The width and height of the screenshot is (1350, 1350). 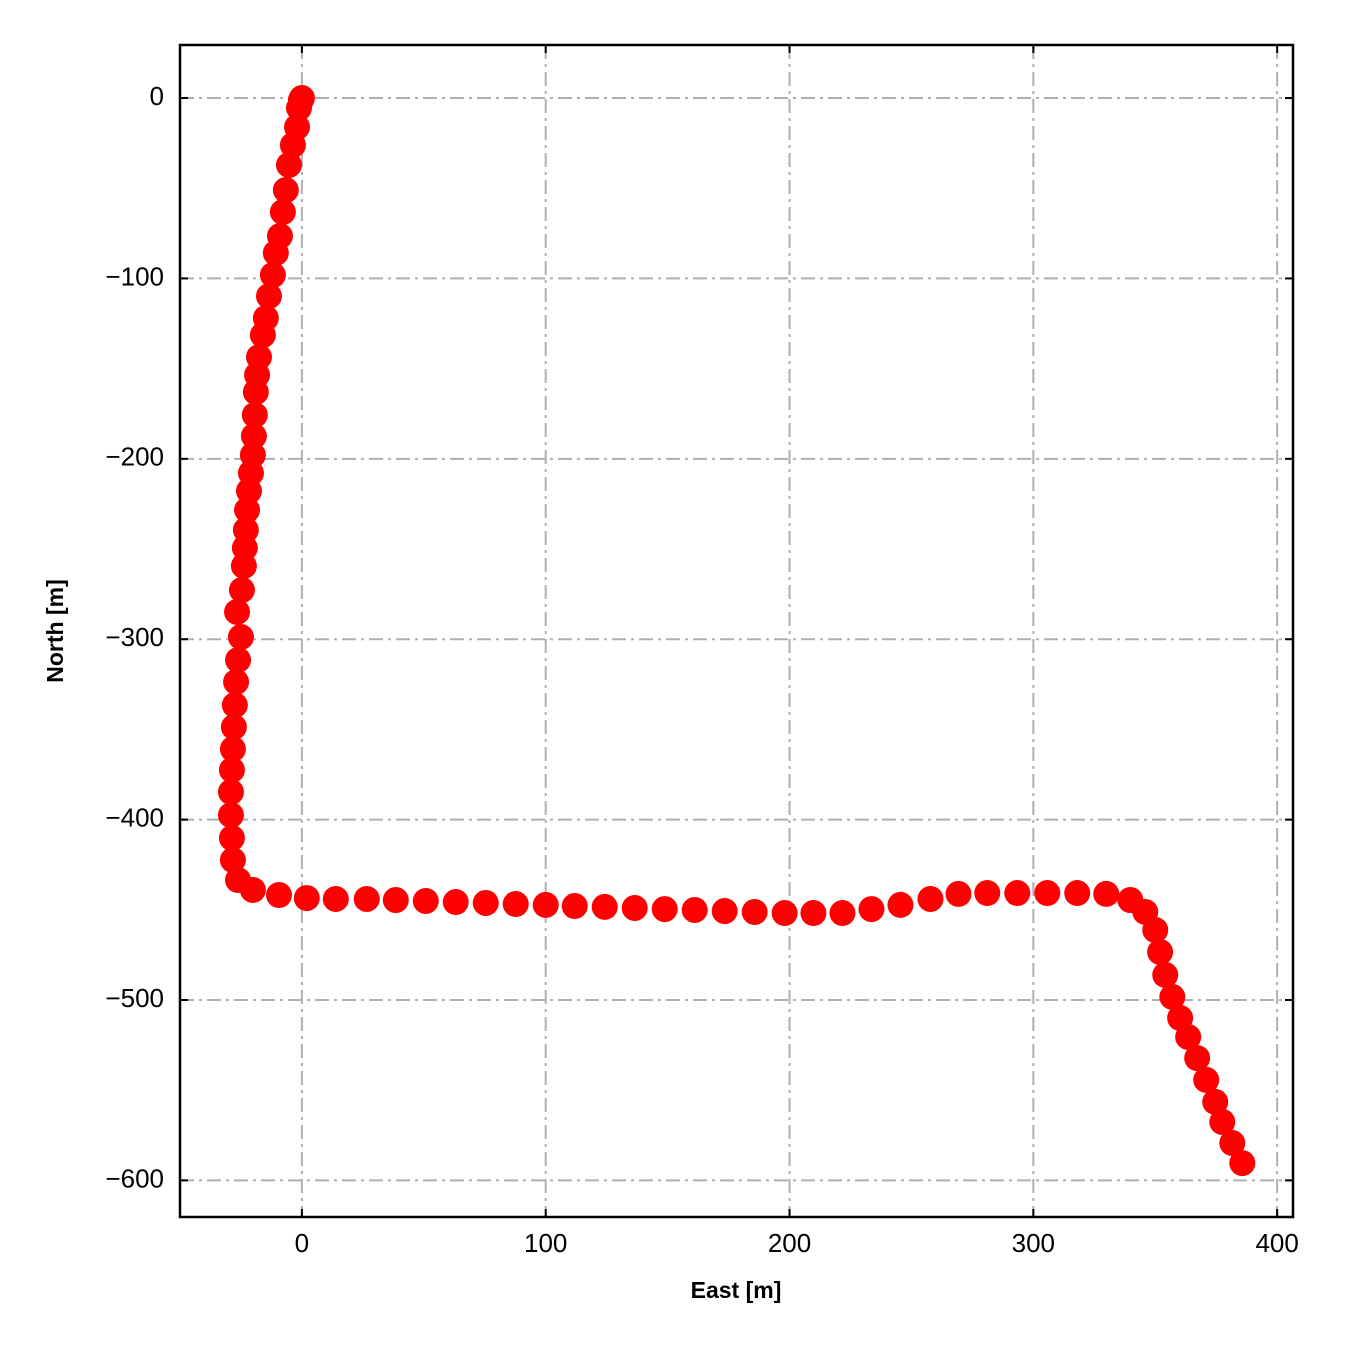 I want to click on x-tick-label: 400, so click(x=1276, y=1243).